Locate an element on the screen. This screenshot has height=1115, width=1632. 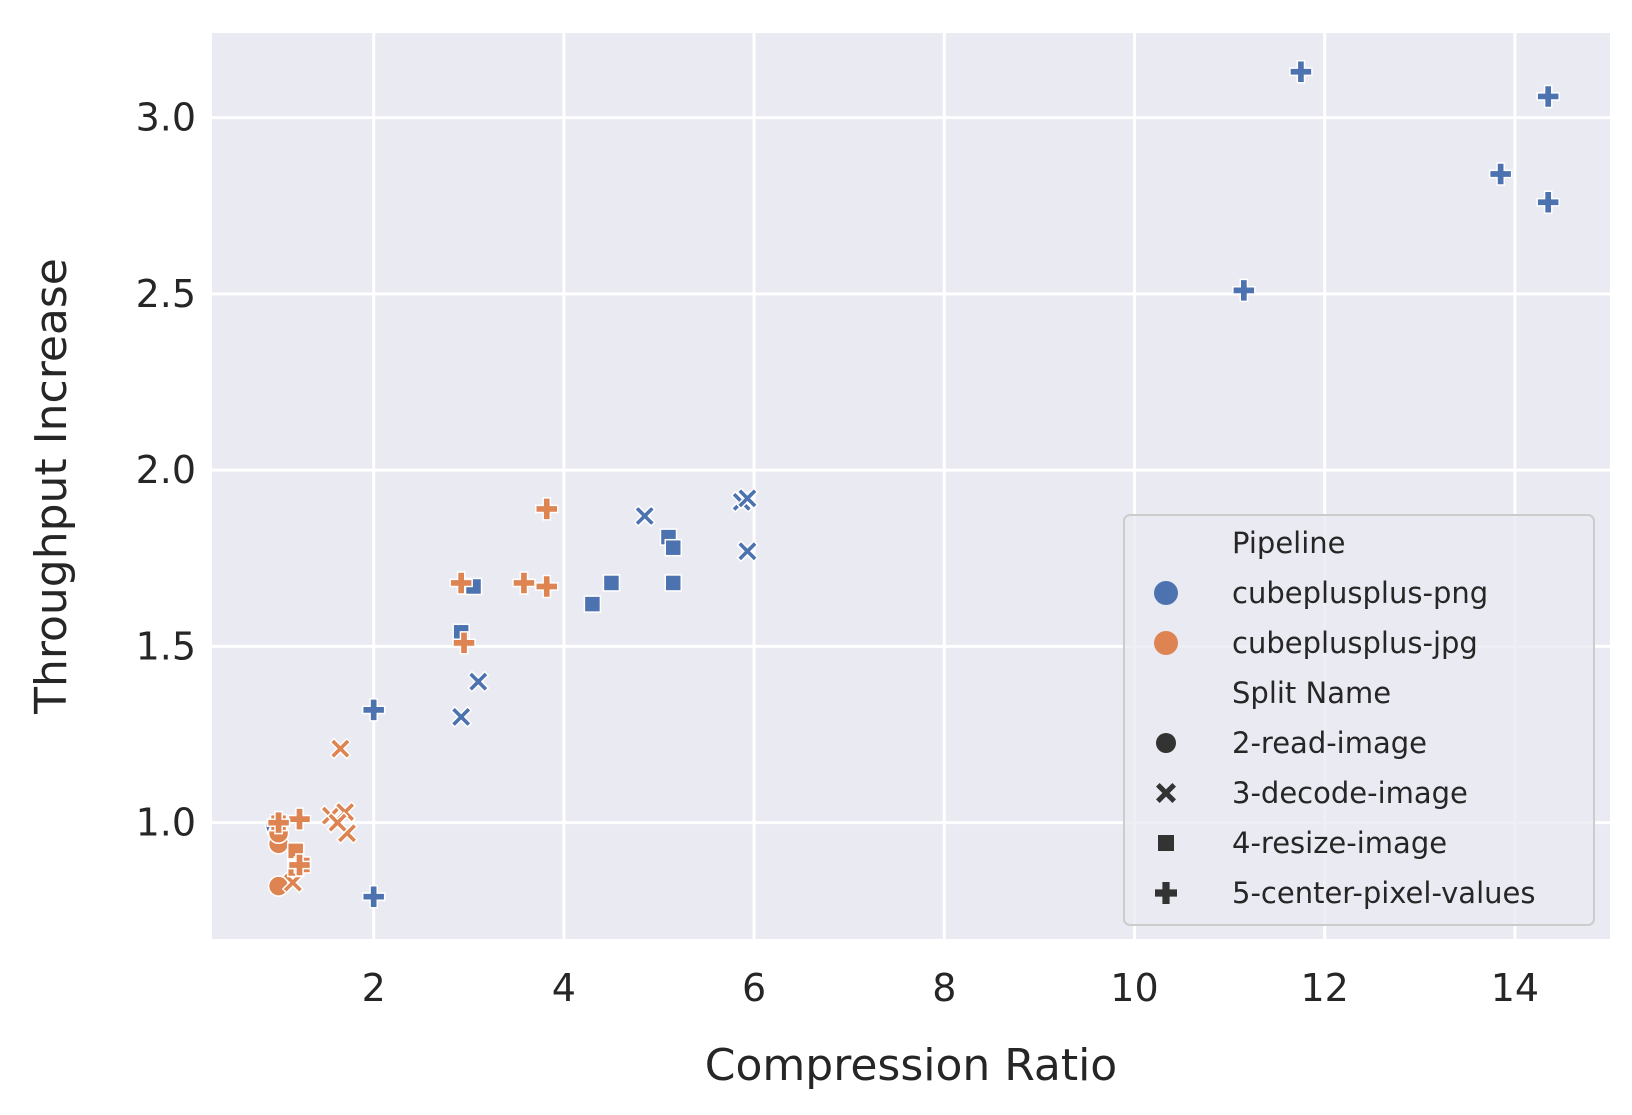
x-tick-label: 6 is located at coordinates (754, 988).